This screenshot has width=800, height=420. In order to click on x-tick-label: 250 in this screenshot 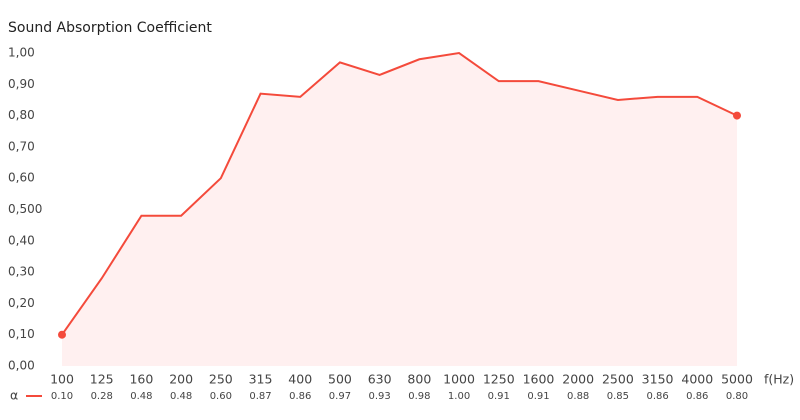, I will do `click(221, 379)`.